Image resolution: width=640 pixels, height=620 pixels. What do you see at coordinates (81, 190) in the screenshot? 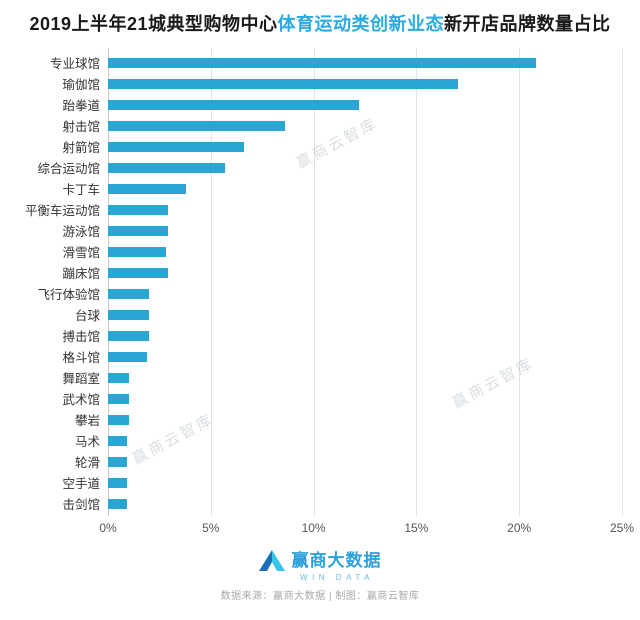
I see `category-label: 卡丁车` at bounding box center [81, 190].